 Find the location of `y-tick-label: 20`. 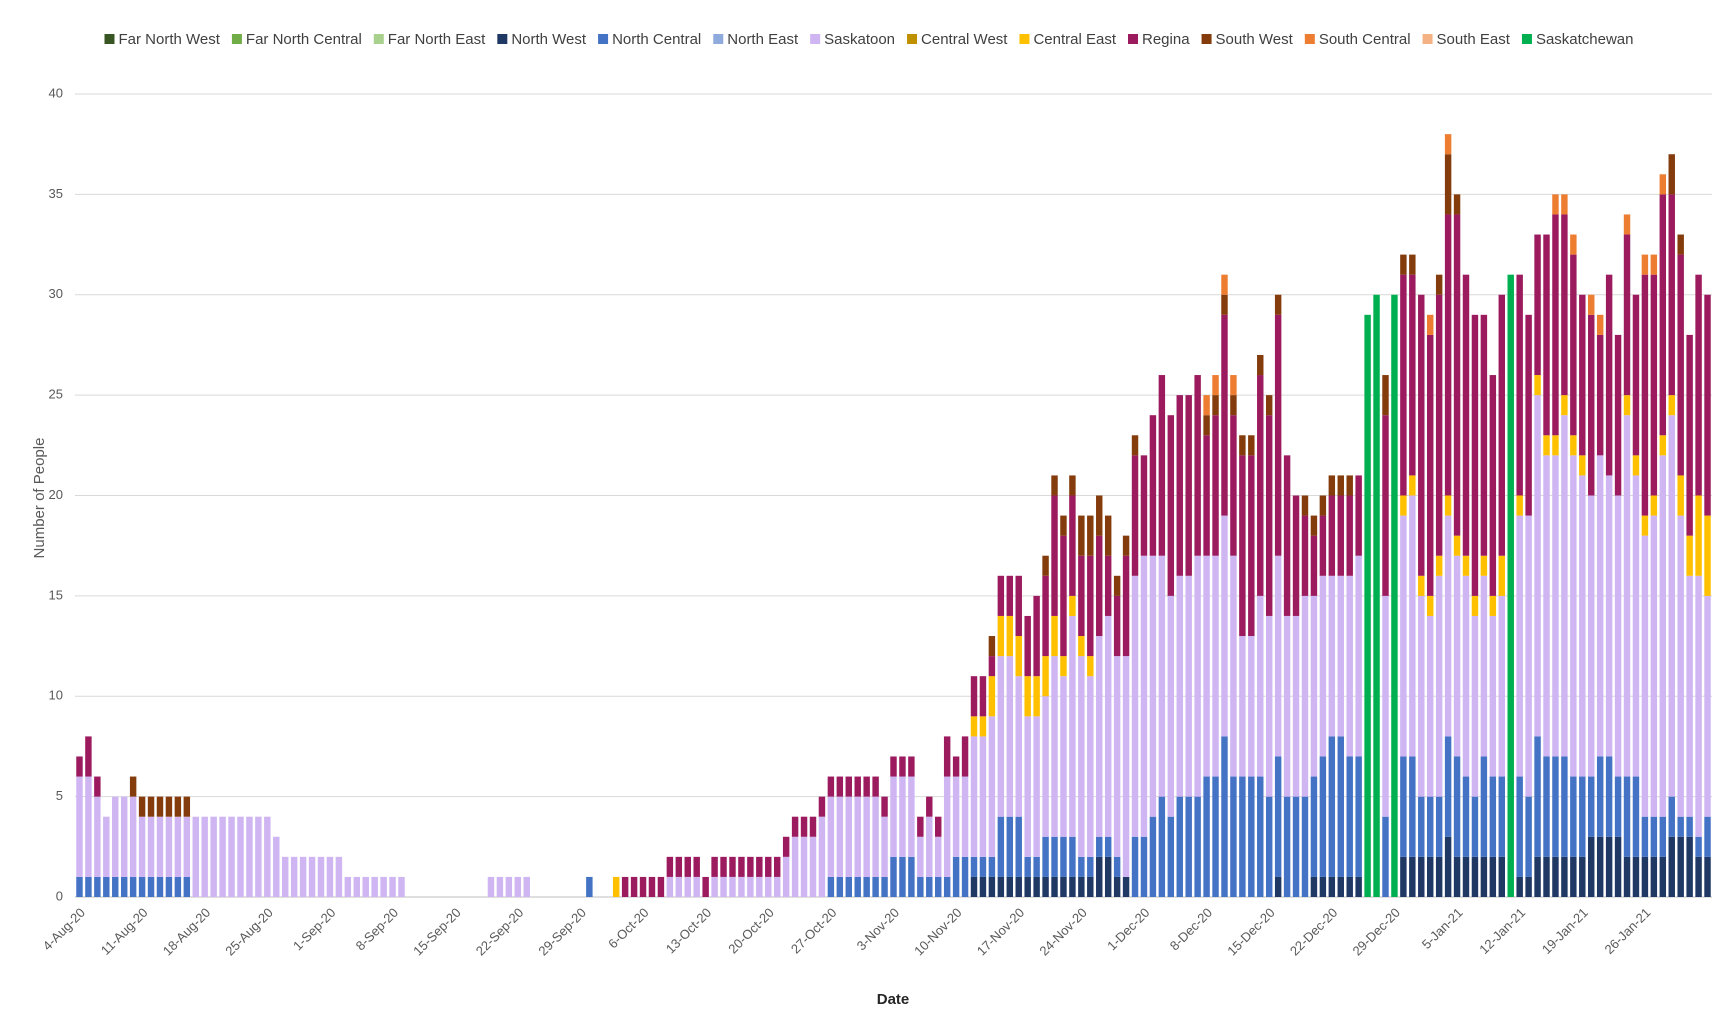

y-tick-label: 20 is located at coordinates (56, 494).